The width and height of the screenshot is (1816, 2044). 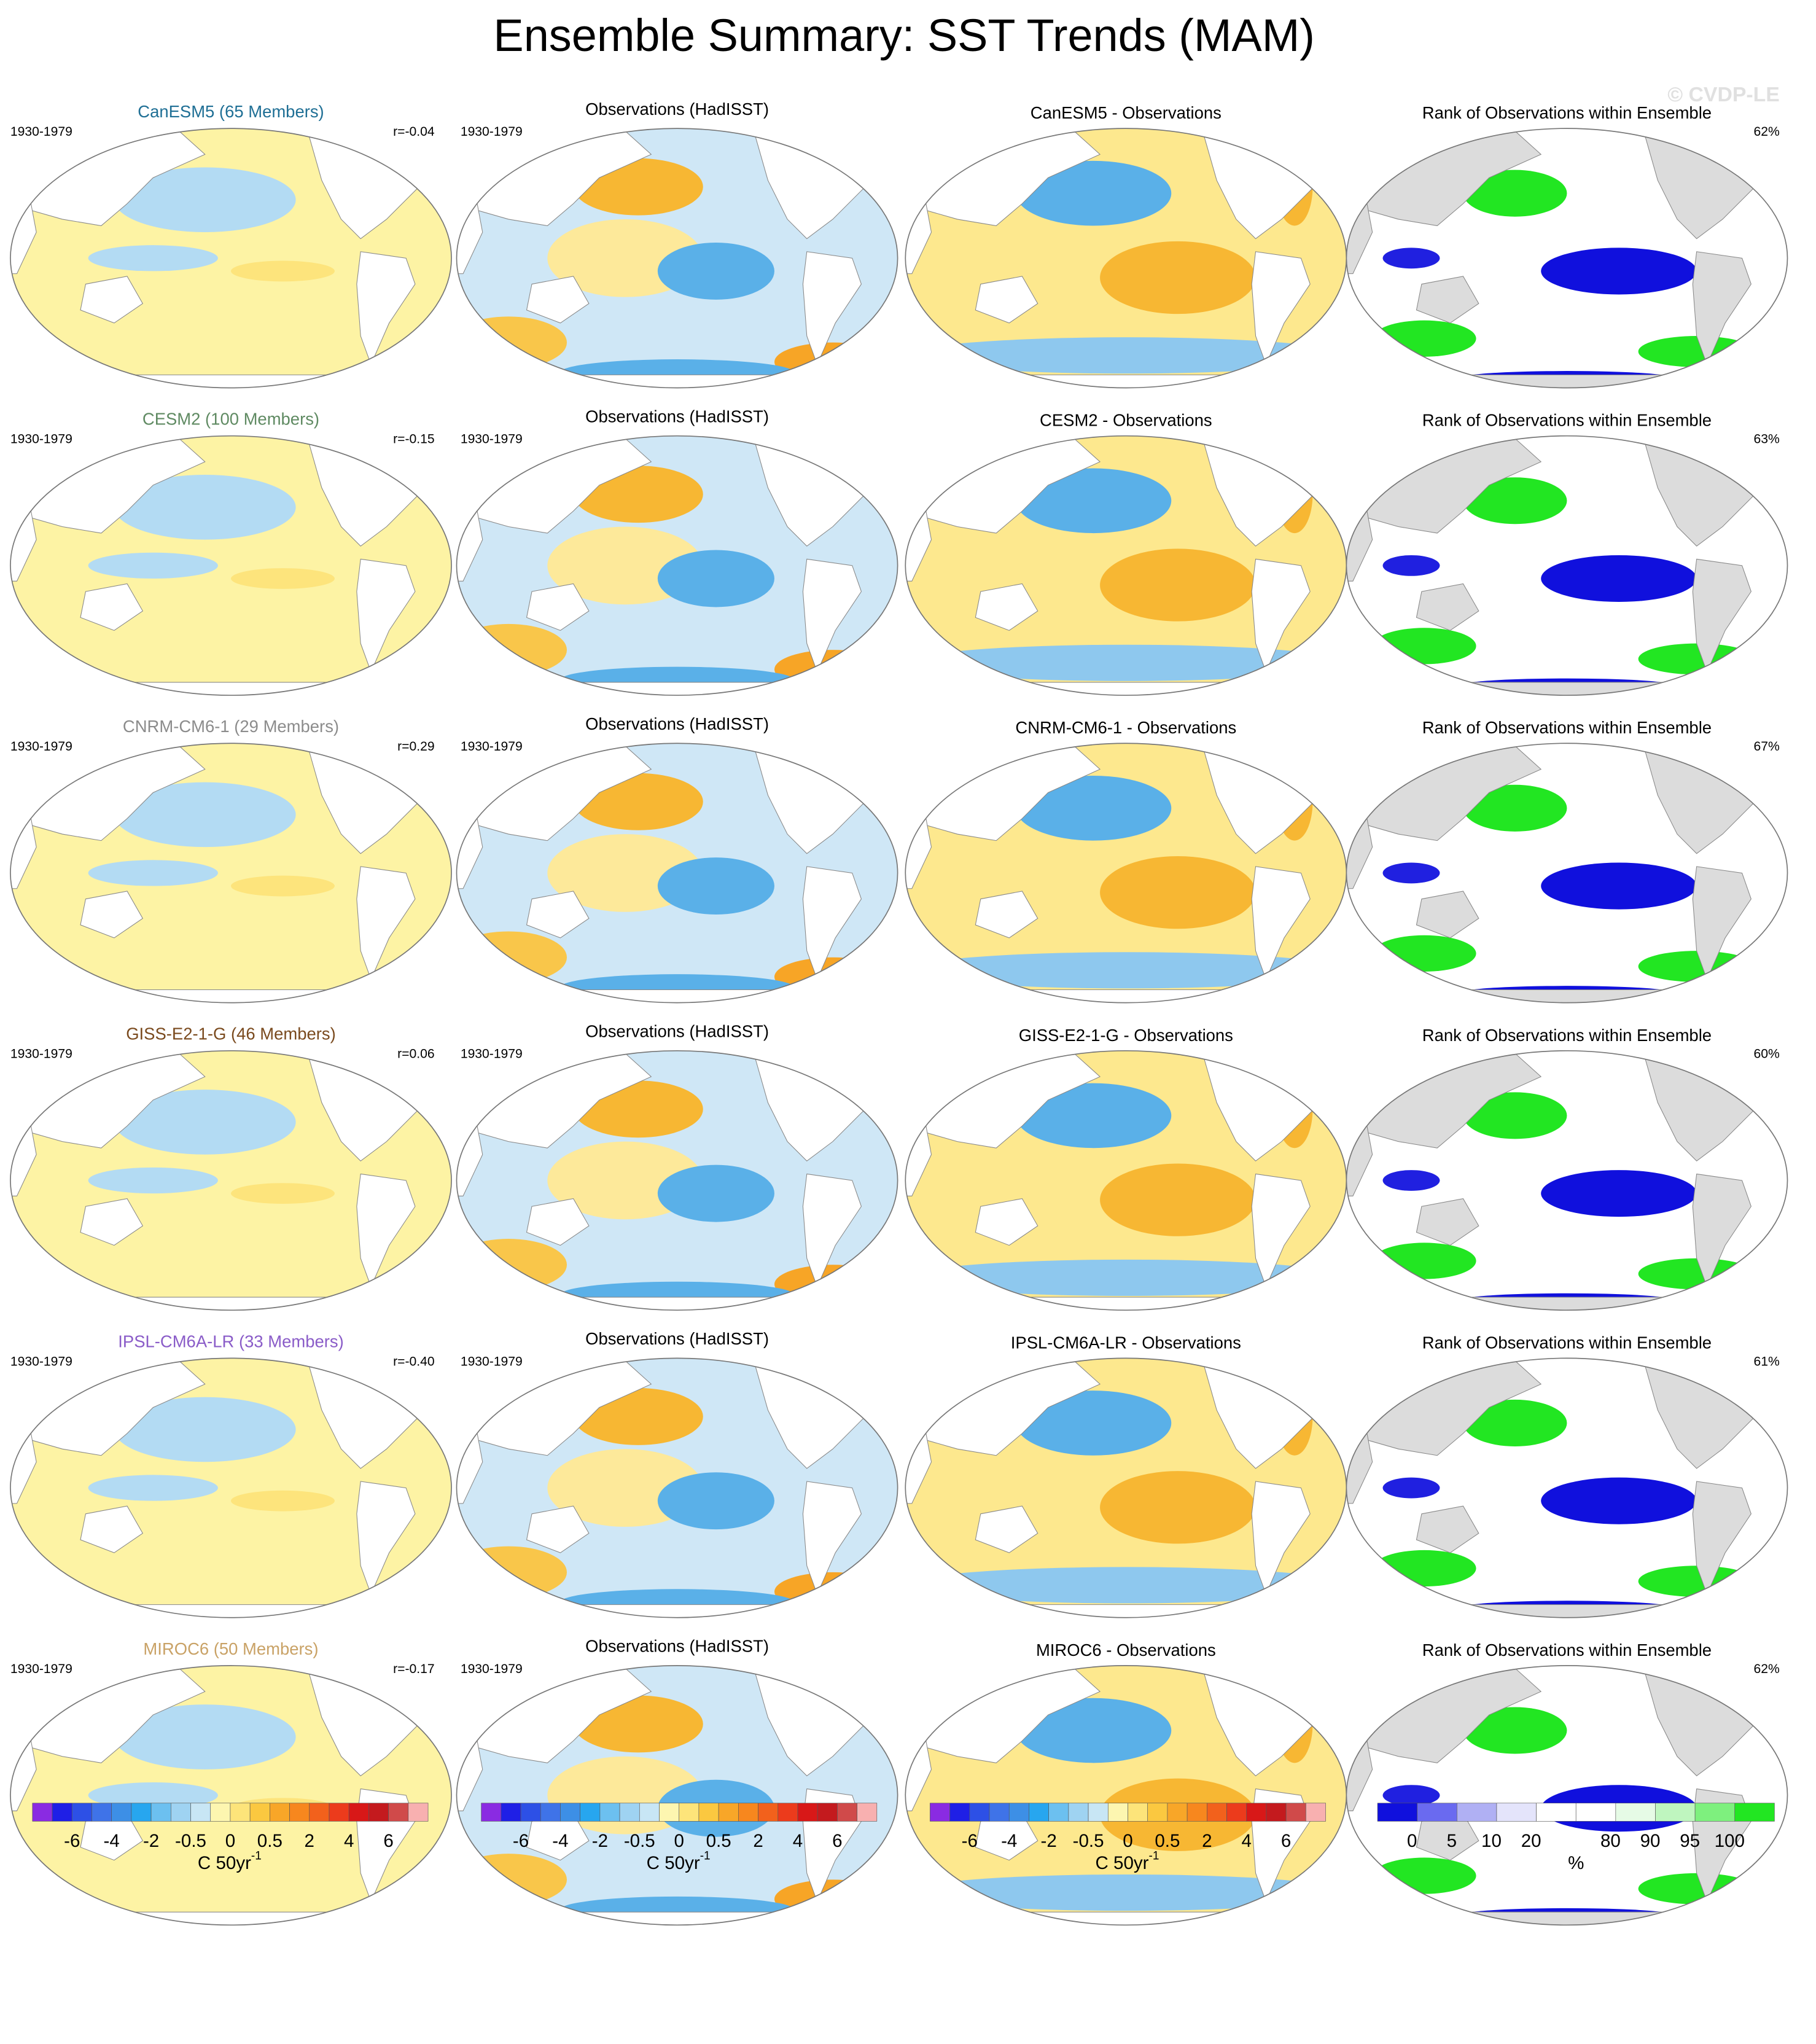 What do you see at coordinates (230, 1341) in the screenshot?
I see `model-title: IPSL-CM6A-LR (33 Members)` at bounding box center [230, 1341].